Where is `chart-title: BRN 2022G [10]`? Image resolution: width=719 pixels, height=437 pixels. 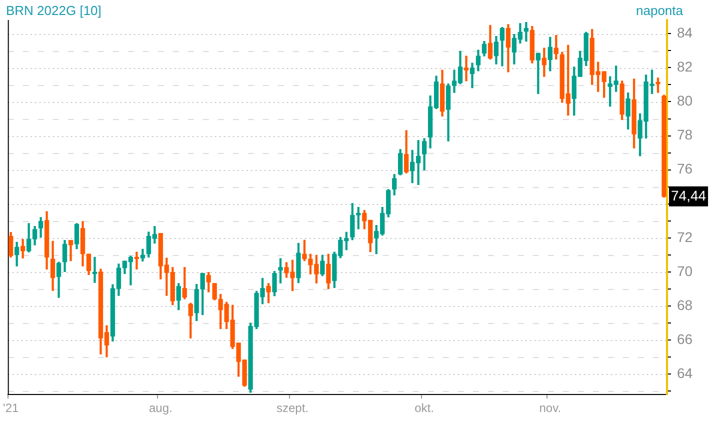
chart-title: BRN 2022G [10] is located at coordinates (54, 10).